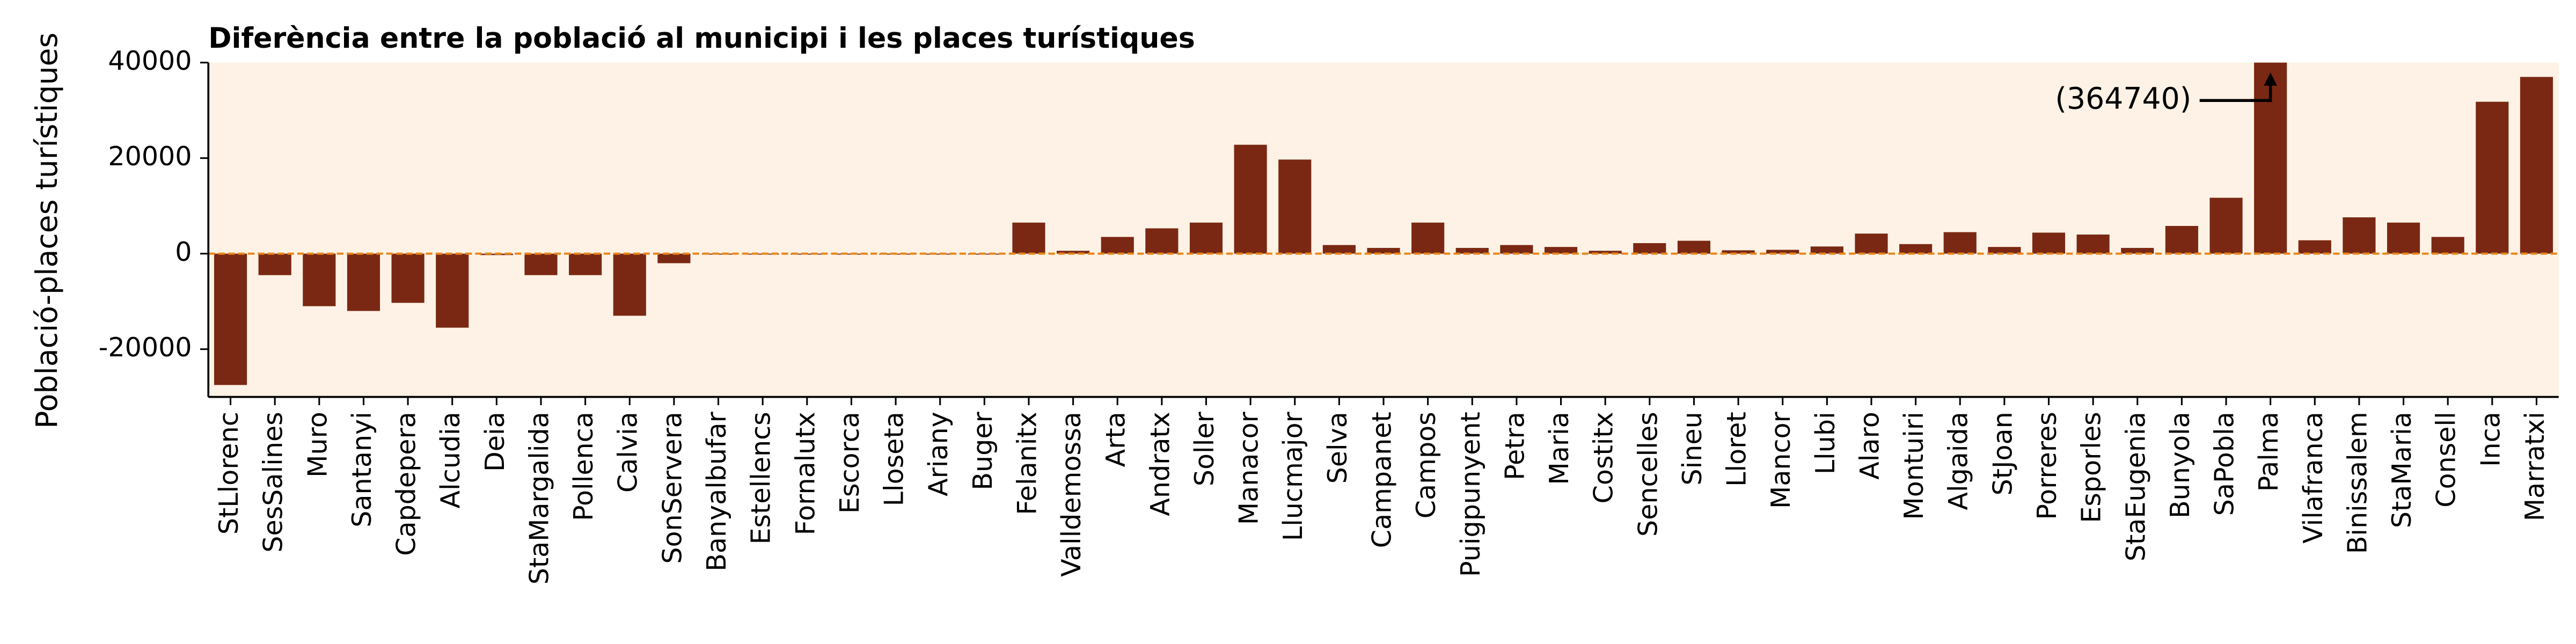  Describe the element at coordinates (1381, 480) in the screenshot. I see `x-tick-label: Campanet` at that location.